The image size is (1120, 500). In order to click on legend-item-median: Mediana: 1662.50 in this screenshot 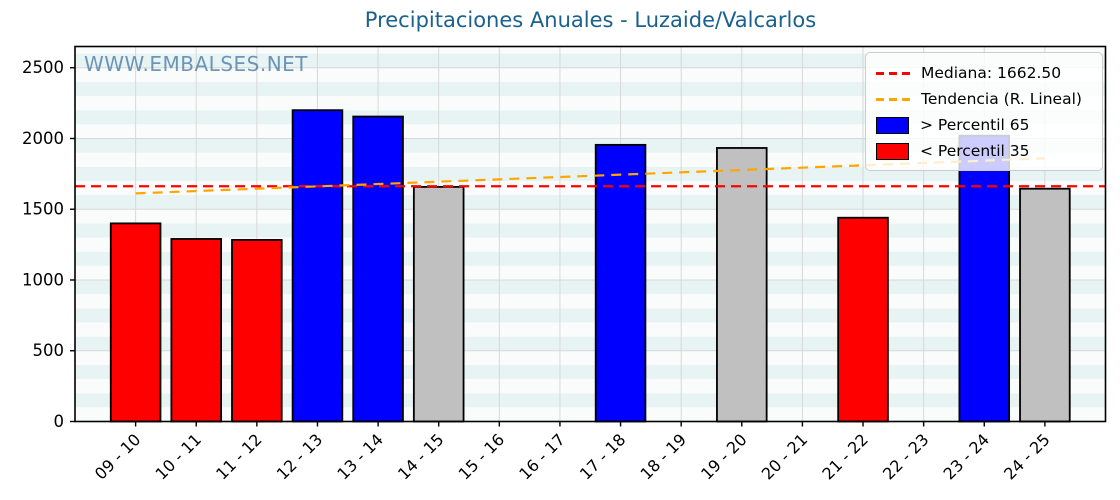, I will do `click(984, 73)`.